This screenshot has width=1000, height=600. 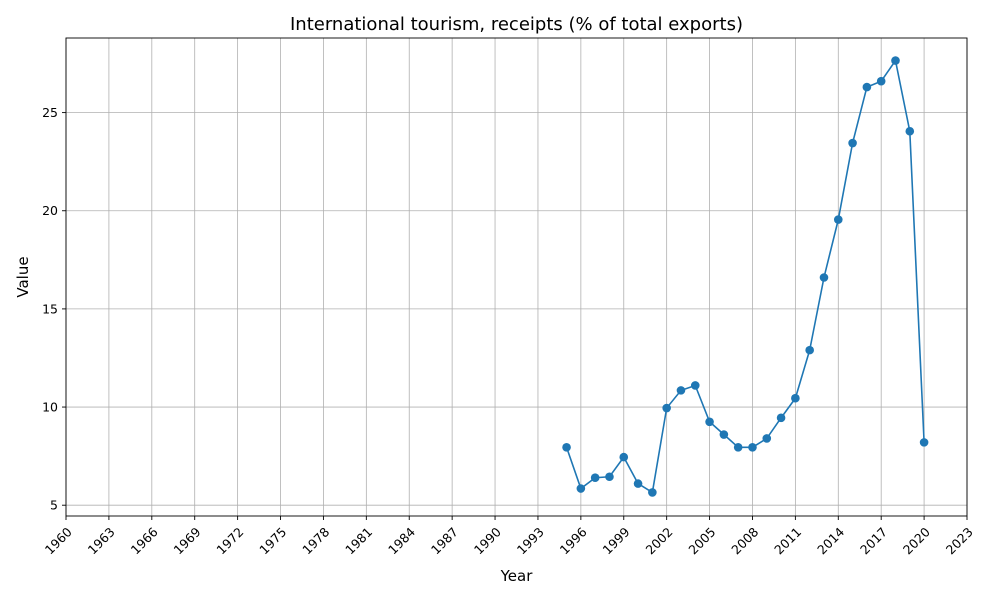 What do you see at coordinates (787, 540) in the screenshot?
I see `x-tick-label: 2011` at bounding box center [787, 540].